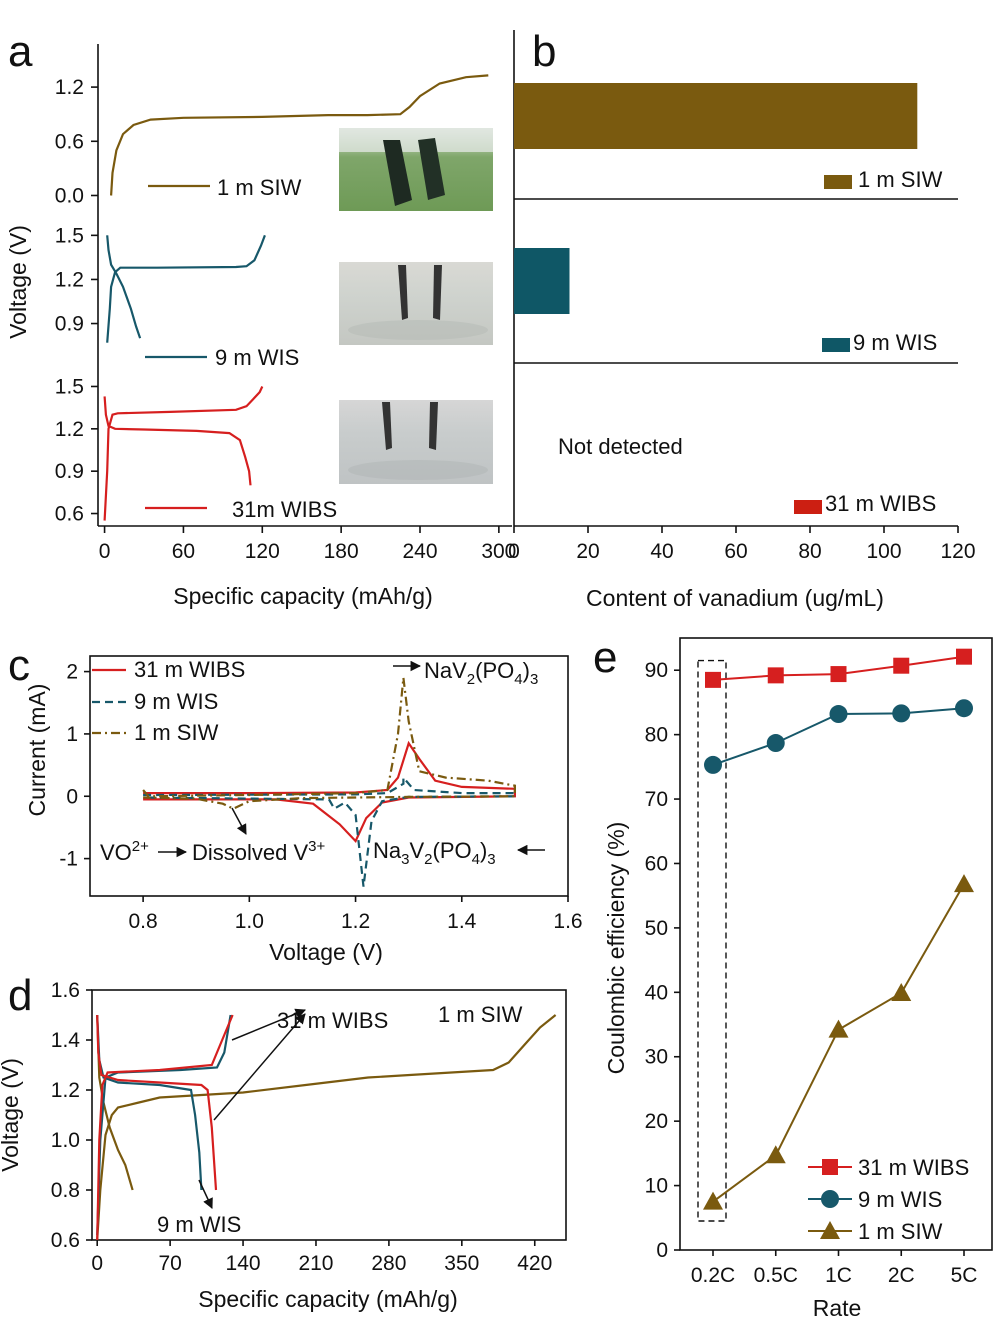 The width and height of the screenshot is (1000, 1330). Describe the element at coordinates (20, 51) in the screenshot. I see `panel-letter-a: a` at that location.